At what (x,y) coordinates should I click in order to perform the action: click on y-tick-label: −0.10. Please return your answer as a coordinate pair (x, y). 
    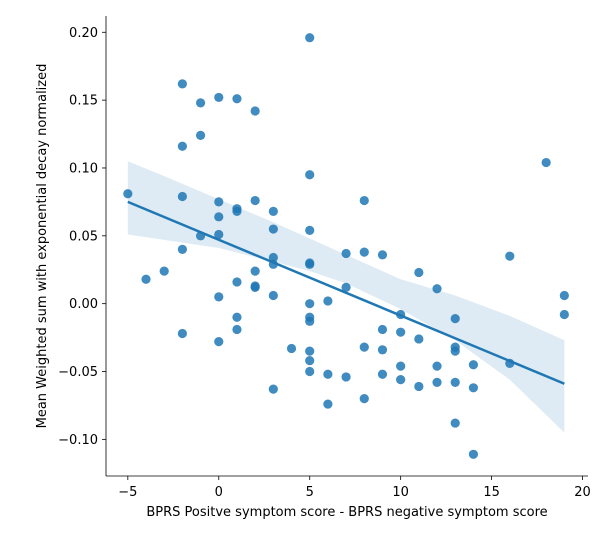
    Looking at the image, I should click on (78, 440).